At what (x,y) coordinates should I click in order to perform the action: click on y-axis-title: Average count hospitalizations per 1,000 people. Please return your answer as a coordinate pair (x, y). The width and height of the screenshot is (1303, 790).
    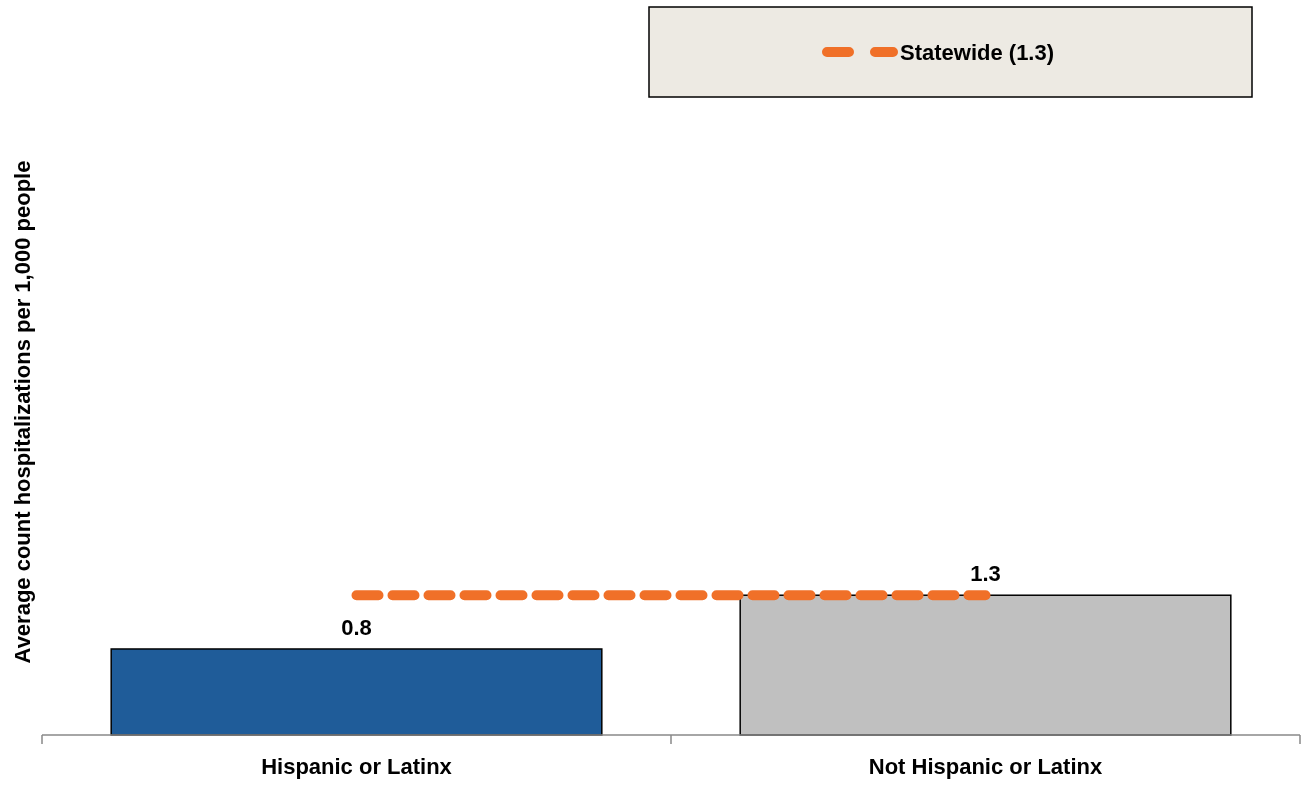
    Looking at the image, I should click on (22, 412).